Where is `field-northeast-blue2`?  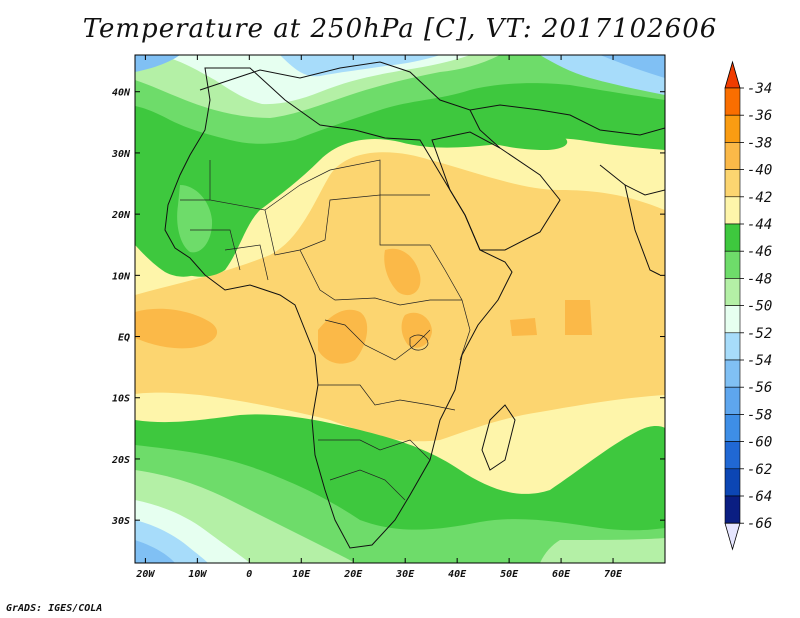 field-northeast-blue2 is located at coordinates (632, 66).